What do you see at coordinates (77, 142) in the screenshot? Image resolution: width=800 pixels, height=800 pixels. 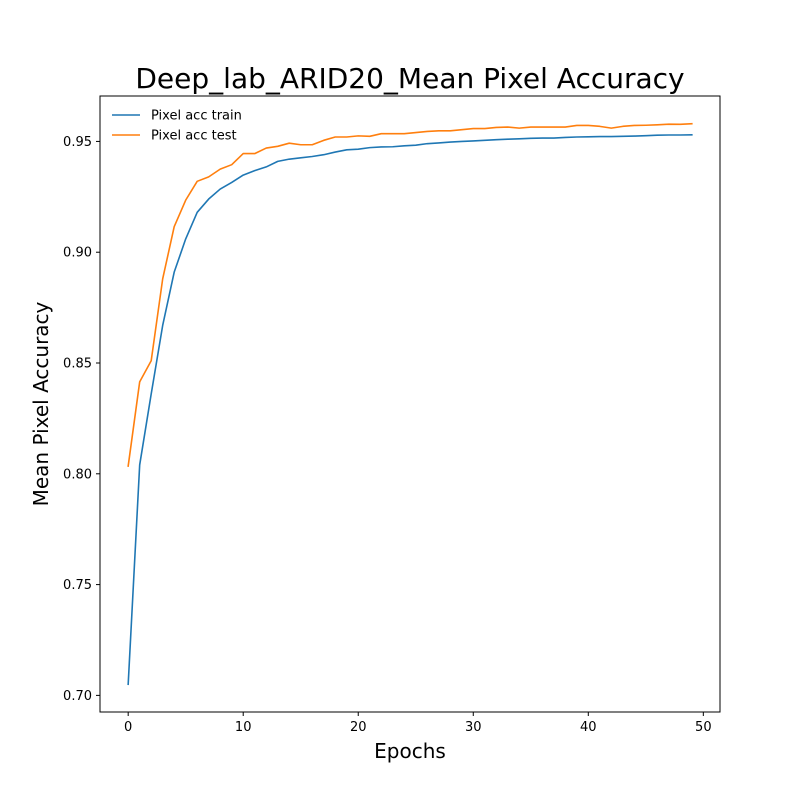 I see `y-tick-label: 0.95` at bounding box center [77, 142].